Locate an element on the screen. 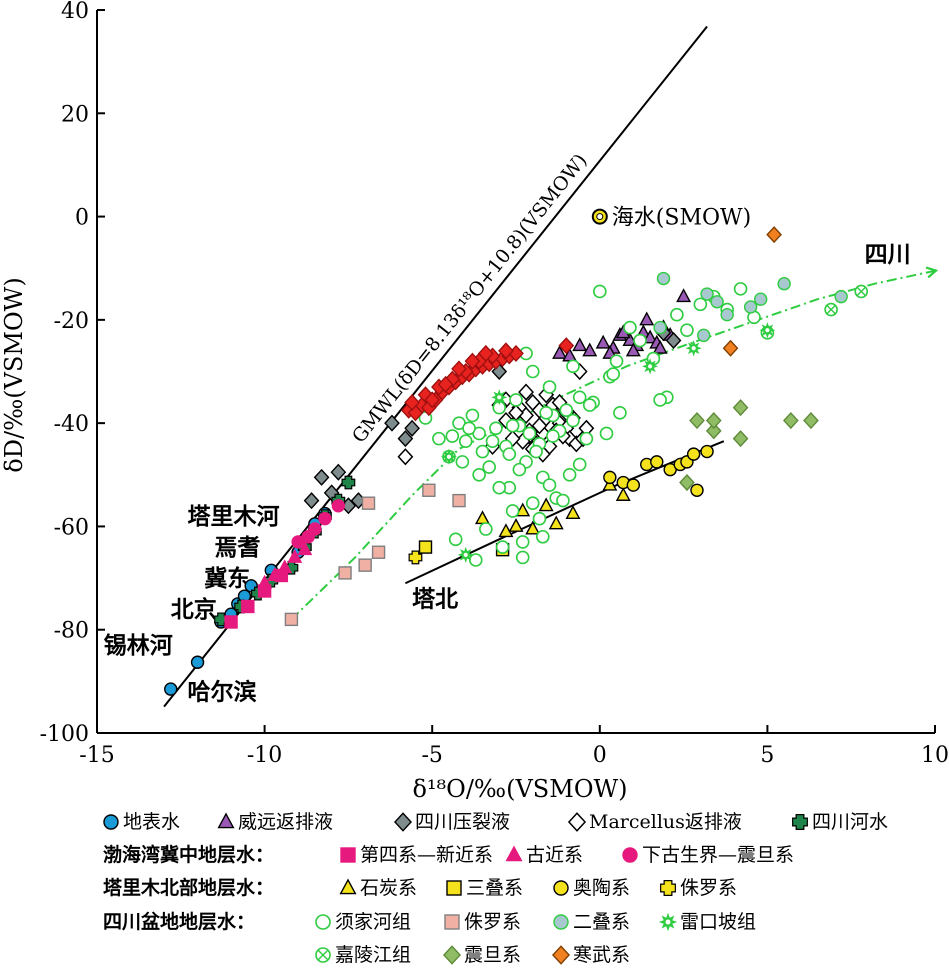  legend-label: 三叠系 is located at coordinates (494, 888).